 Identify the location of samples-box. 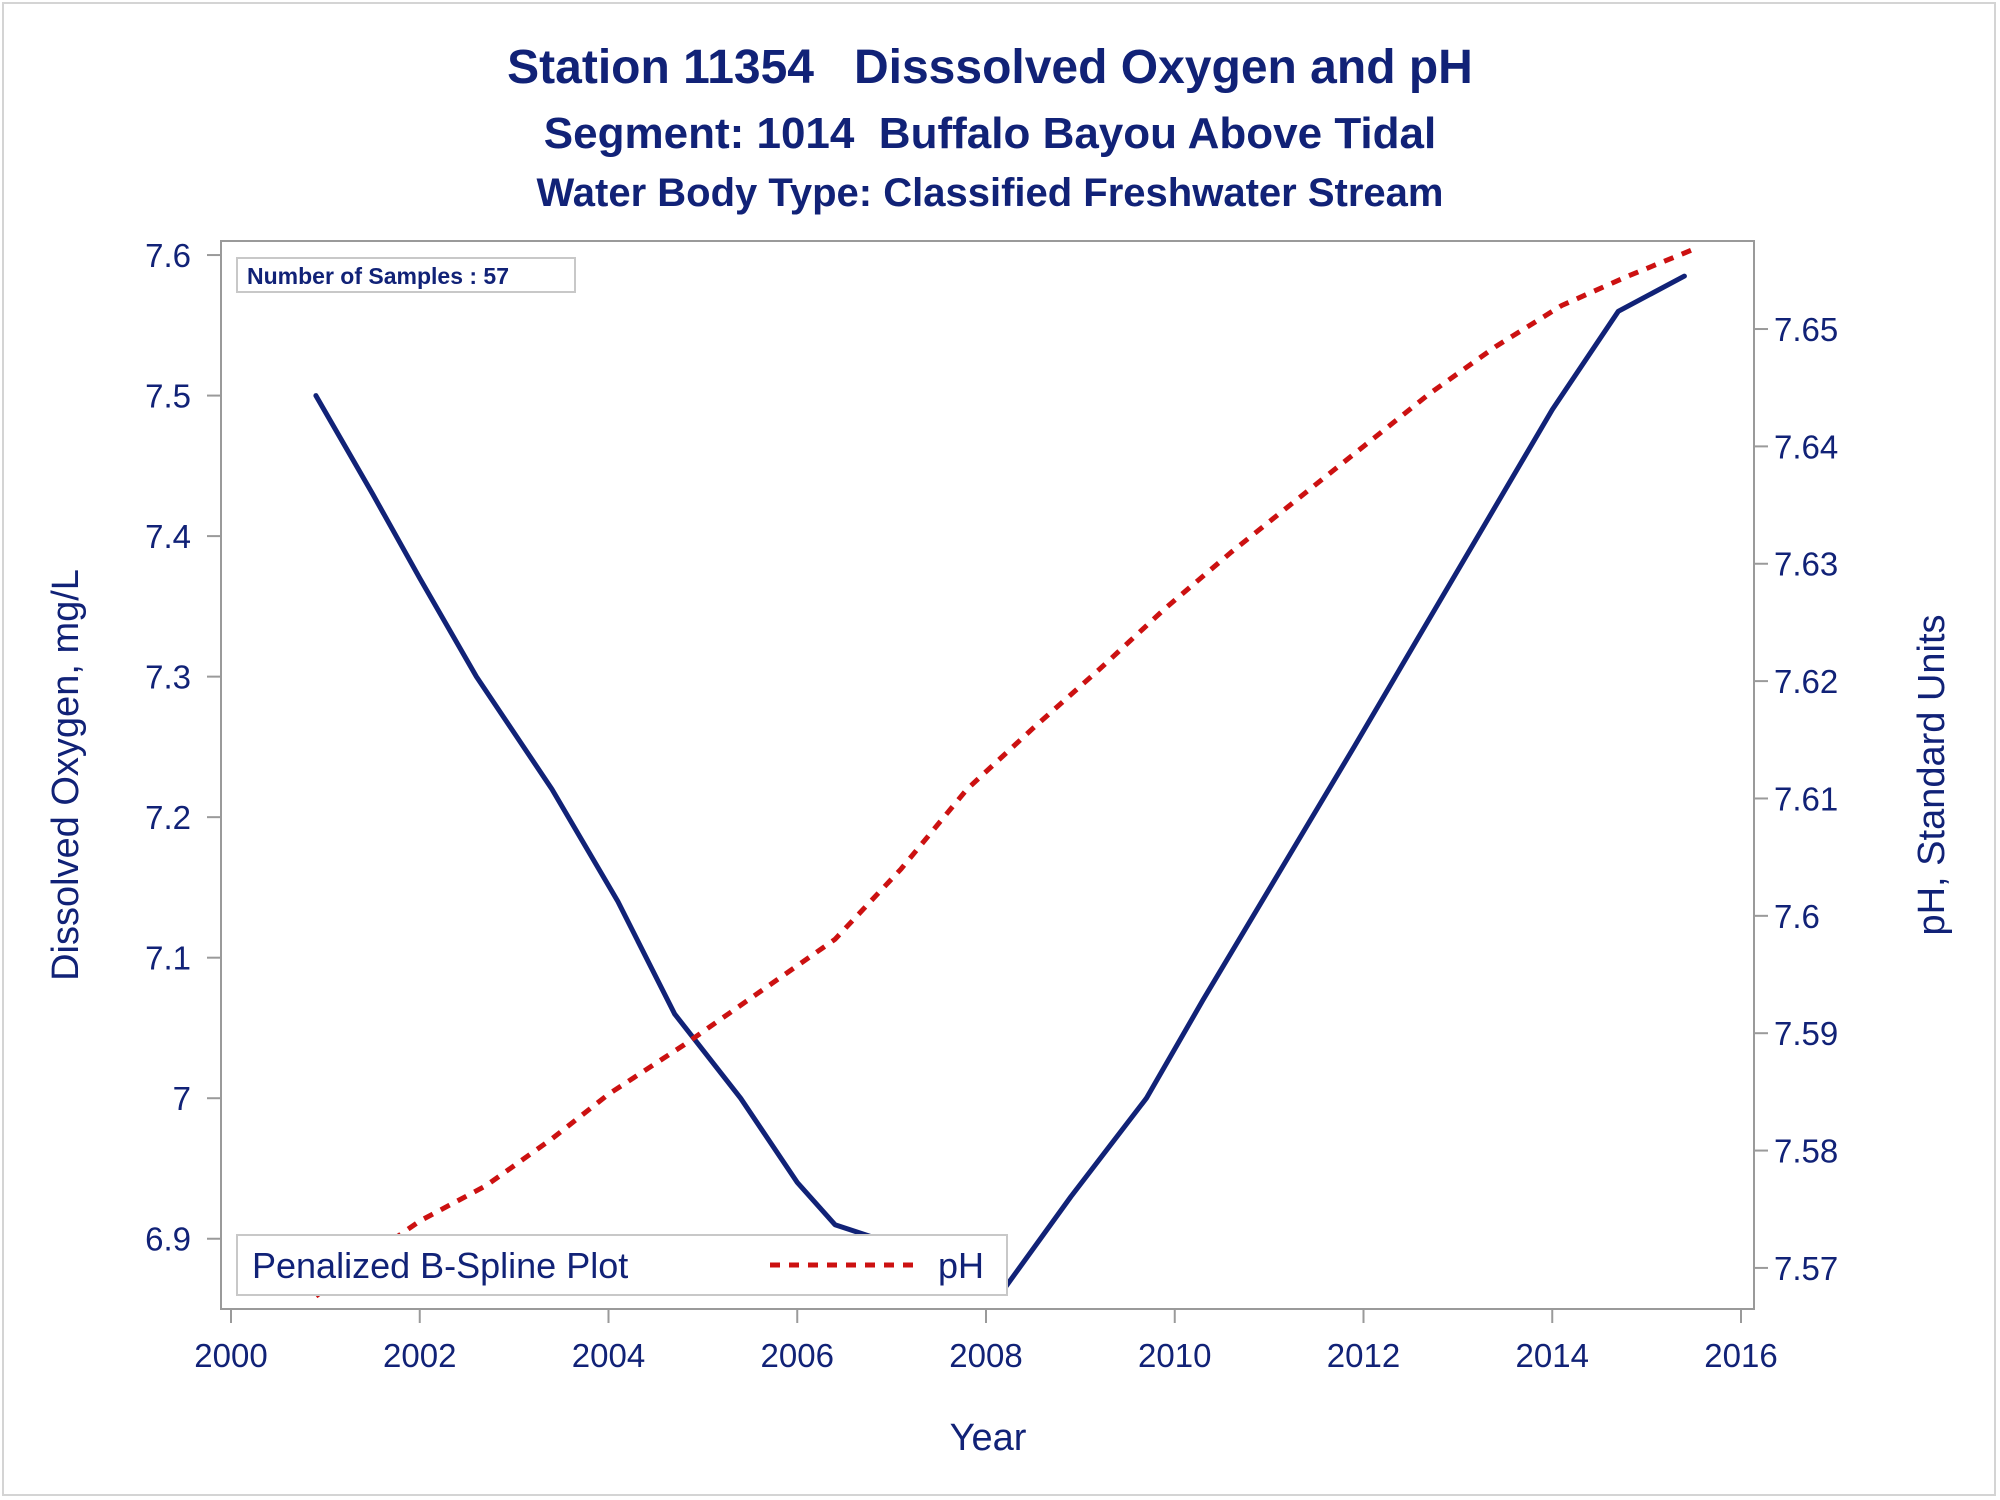
(406, 275).